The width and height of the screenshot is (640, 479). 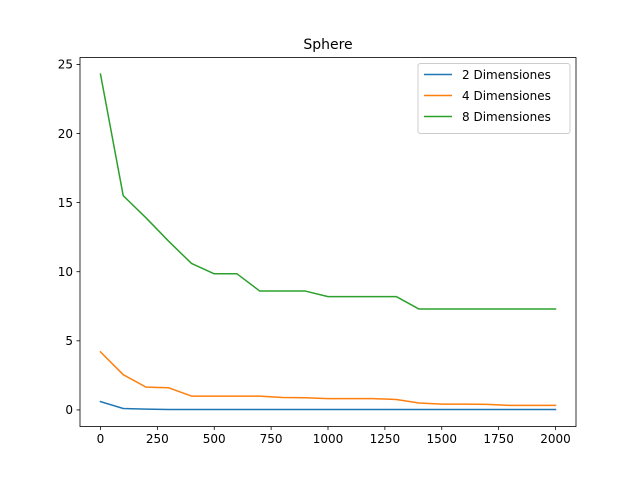 What do you see at coordinates (441, 439) in the screenshot?
I see `x-tick-label: 1500` at bounding box center [441, 439].